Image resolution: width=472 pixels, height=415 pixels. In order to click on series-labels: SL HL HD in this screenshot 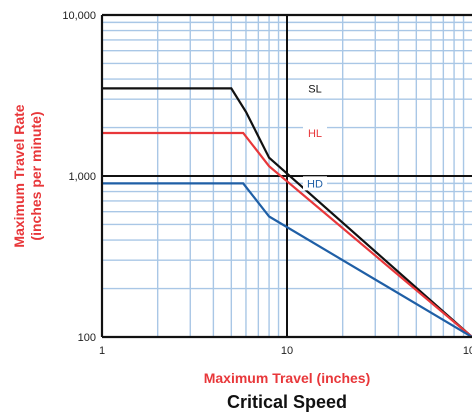, I will do `click(315, 136)`.